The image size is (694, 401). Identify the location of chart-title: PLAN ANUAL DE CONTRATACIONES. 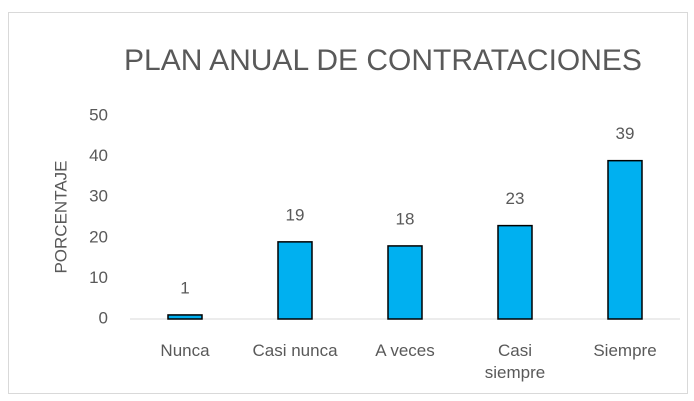
(383, 60).